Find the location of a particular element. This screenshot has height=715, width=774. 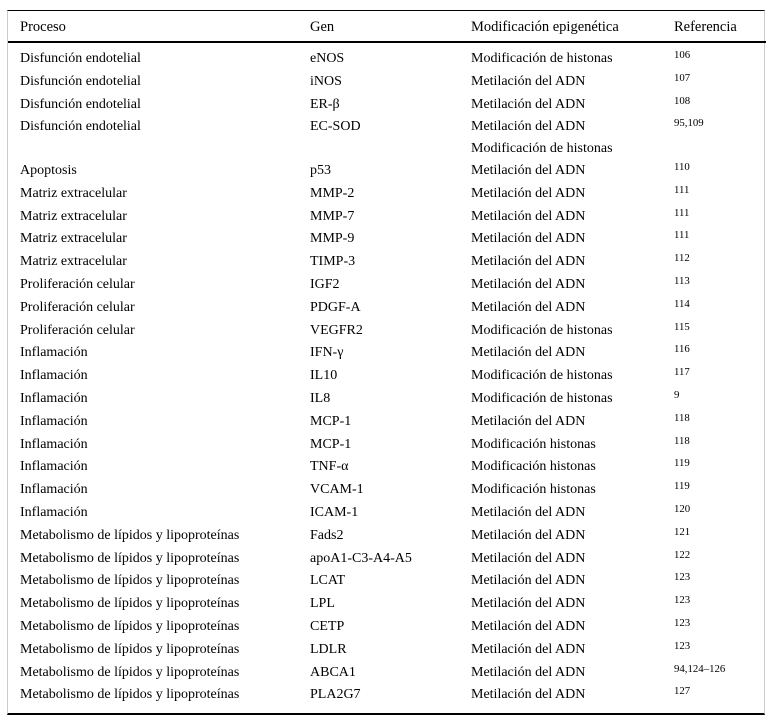

cell-gen: PDGF-A is located at coordinates (335, 307).